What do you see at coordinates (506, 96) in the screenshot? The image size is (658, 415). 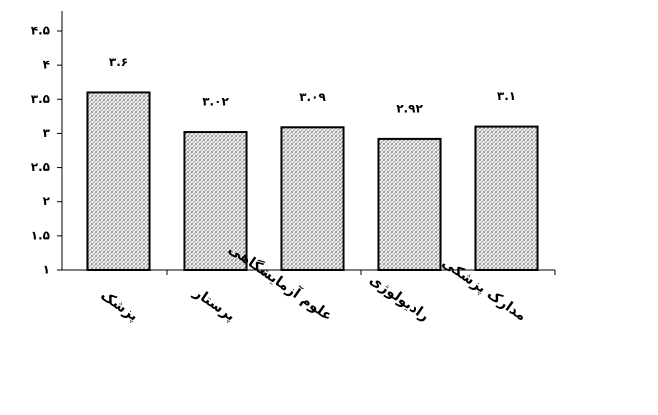 I see `data-label: ۳.۱` at bounding box center [506, 96].